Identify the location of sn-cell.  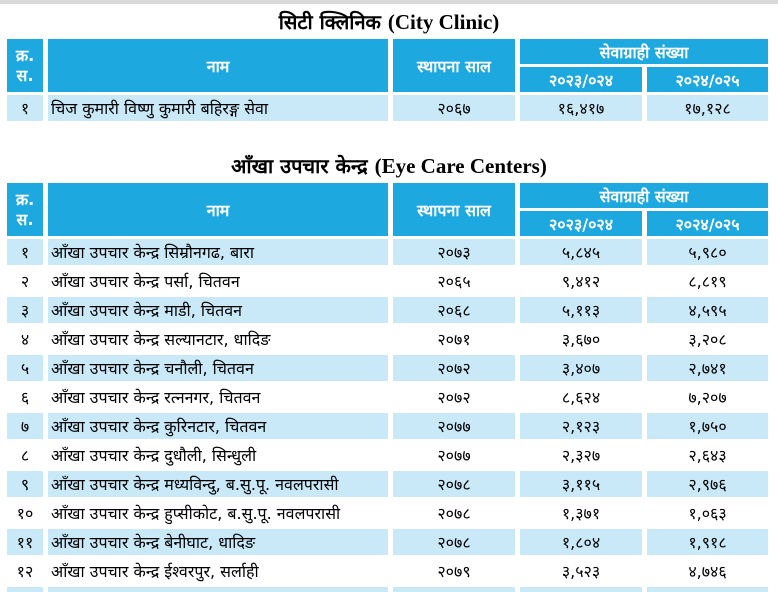
(25, 589).